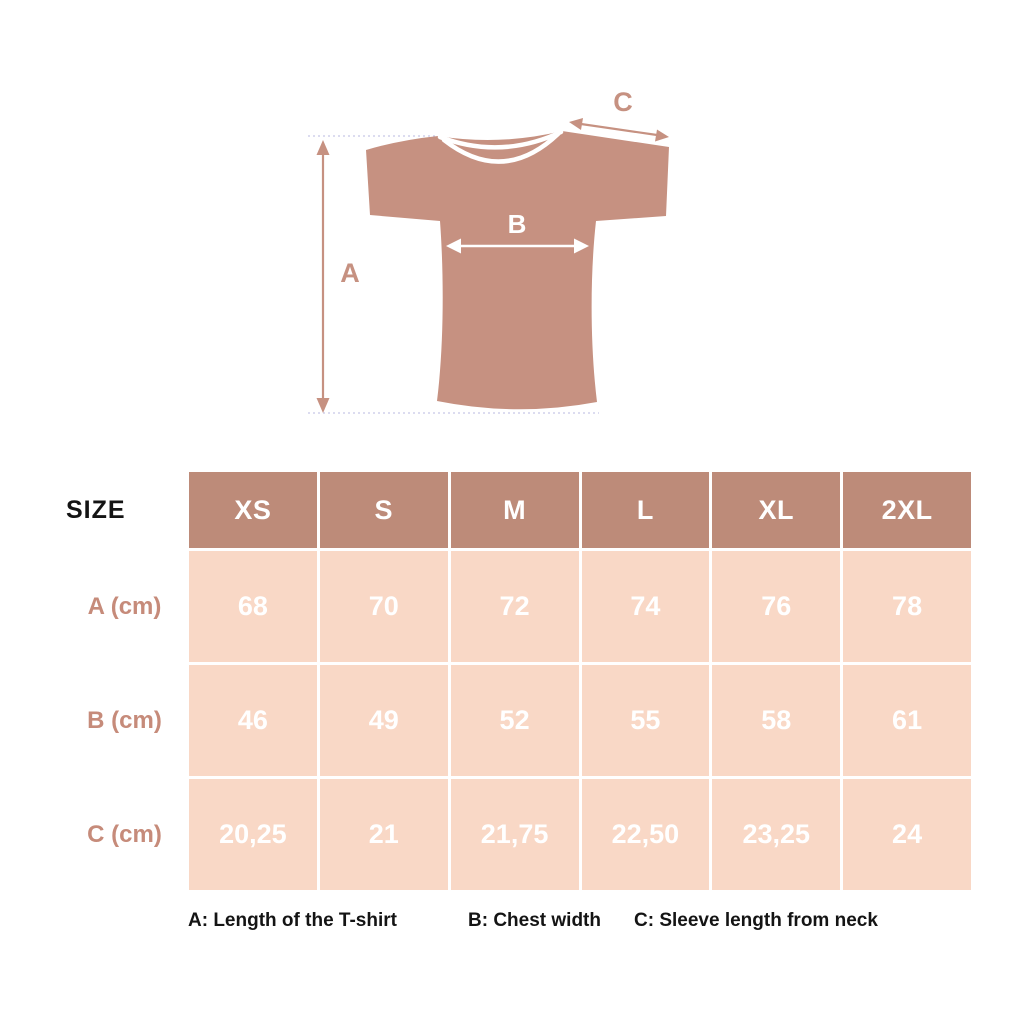 This screenshot has height=1024, width=1024. What do you see at coordinates (383, 834) in the screenshot?
I see `cell-c-s: 21` at bounding box center [383, 834].